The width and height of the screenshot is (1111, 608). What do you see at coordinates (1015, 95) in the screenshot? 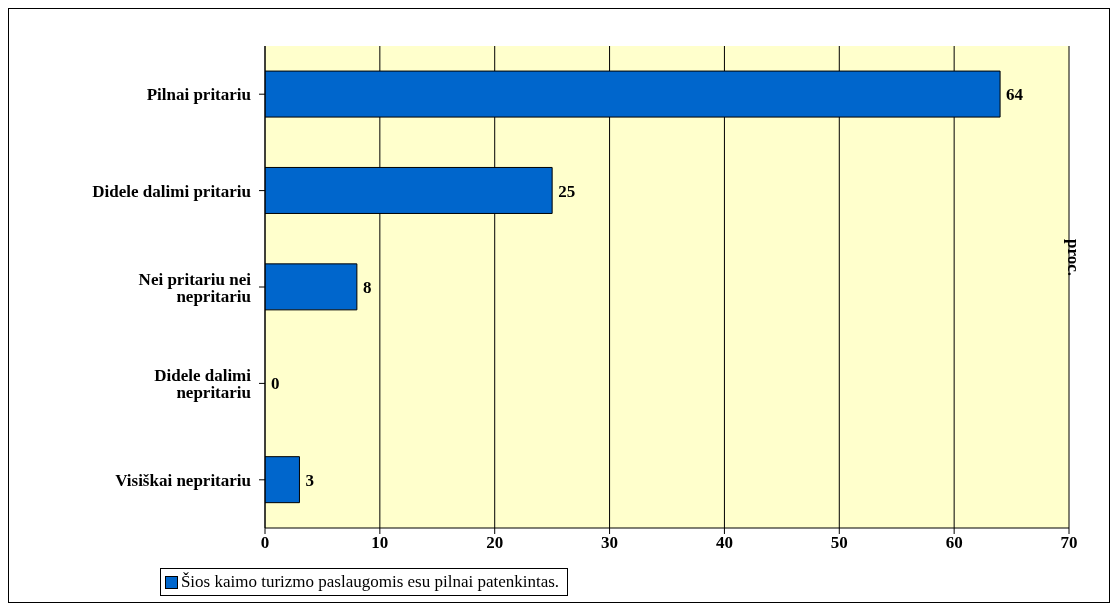
I see `data-label: 64` at bounding box center [1015, 95].